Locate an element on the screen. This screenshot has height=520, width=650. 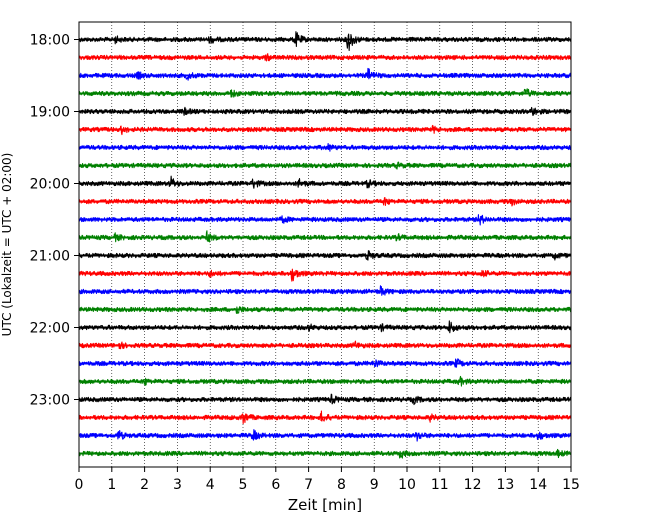
x-axis-ticks: 0 1 2 3 4 5 6 7 8 9 10 11 12 13 14 15 is located at coordinates (327, 480).